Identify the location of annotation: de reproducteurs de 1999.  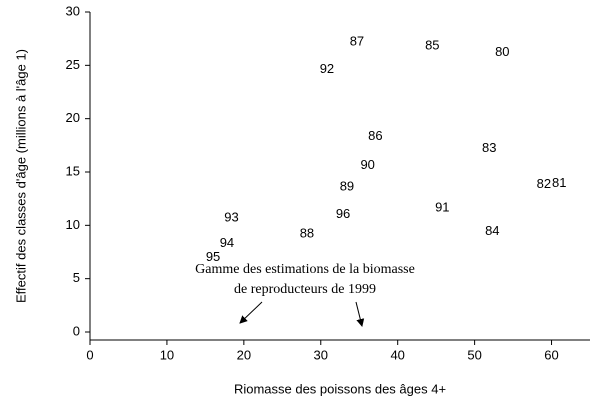
(305, 289).